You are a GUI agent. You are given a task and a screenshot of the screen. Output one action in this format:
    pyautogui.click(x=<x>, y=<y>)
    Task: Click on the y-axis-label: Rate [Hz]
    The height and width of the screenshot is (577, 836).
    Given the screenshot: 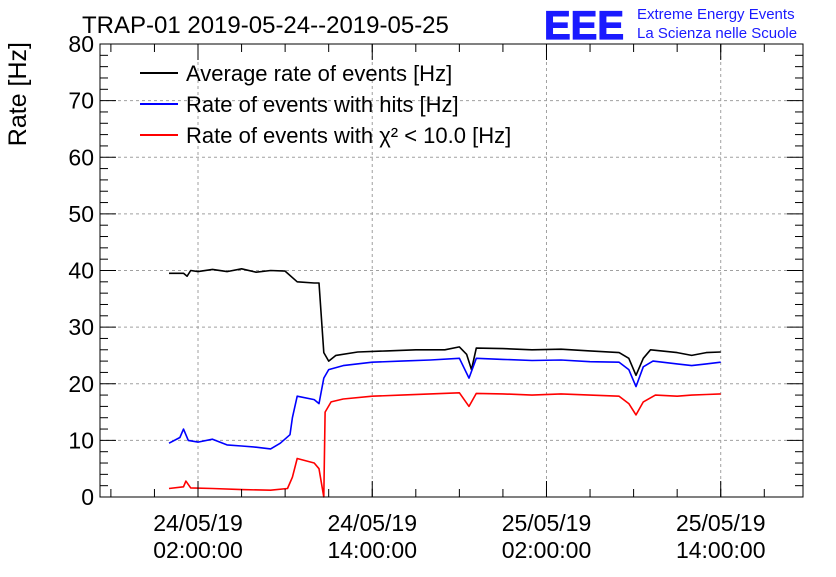 What is the action you would take?
    pyautogui.click(x=18, y=94)
    